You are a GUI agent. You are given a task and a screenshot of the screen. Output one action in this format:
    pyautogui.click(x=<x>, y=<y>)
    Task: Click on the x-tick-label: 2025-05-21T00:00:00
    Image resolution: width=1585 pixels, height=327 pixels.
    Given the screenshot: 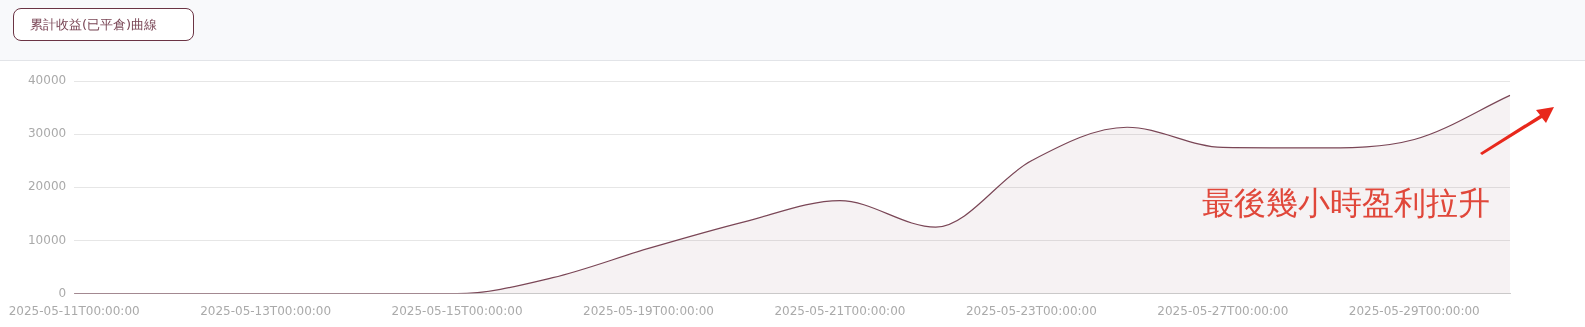 What is the action you would take?
    pyautogui.click(x=840, y=310)
    